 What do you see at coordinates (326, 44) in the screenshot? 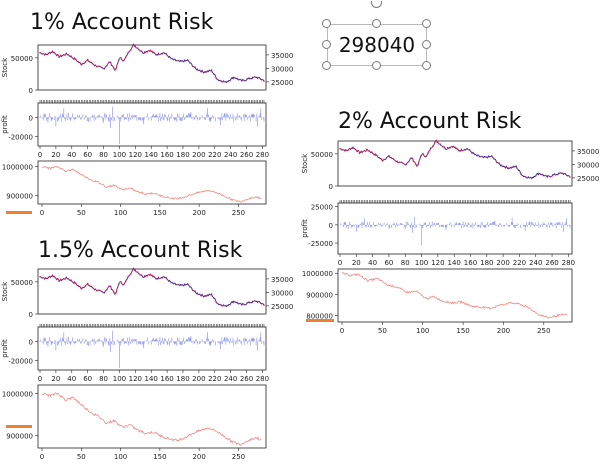
I see `resize-handle-l` at bounding box center [326, 44].